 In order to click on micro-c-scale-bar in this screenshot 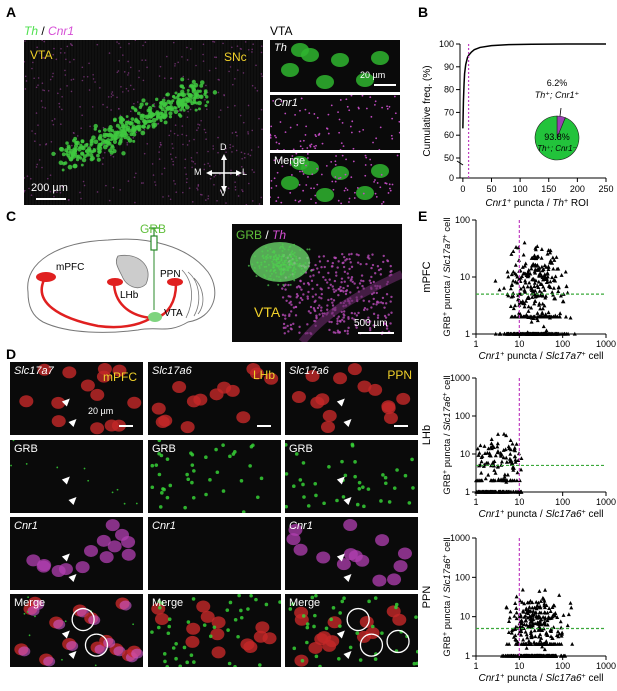, I will do `click(376, 333)`.